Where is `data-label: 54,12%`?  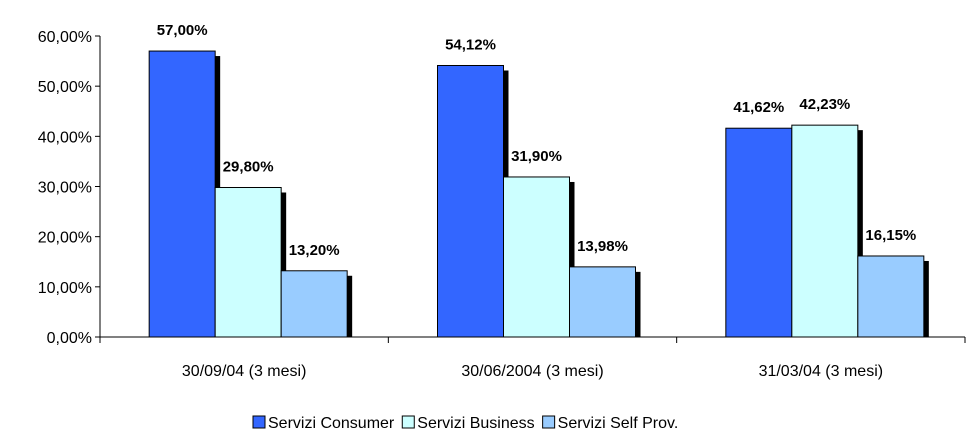
data-label: 54,12% is located at coordinates (470, 44).